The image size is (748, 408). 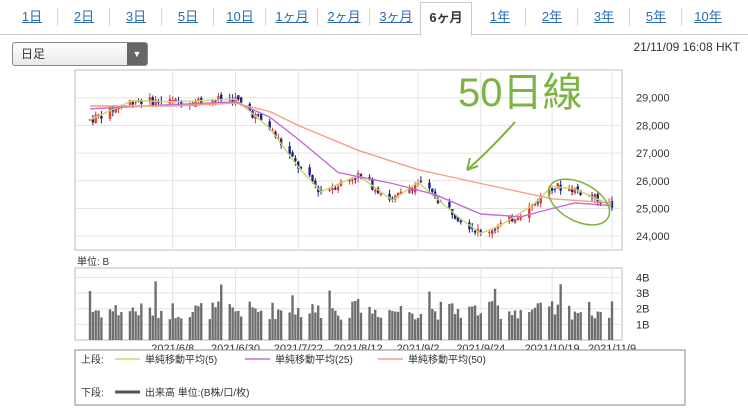 What do you see at coordinates (197, 392) in the screenshot?
I see `legend-volume-item: 出来高 単位:(B株/口/枚)` at bounding box center [197, 392].